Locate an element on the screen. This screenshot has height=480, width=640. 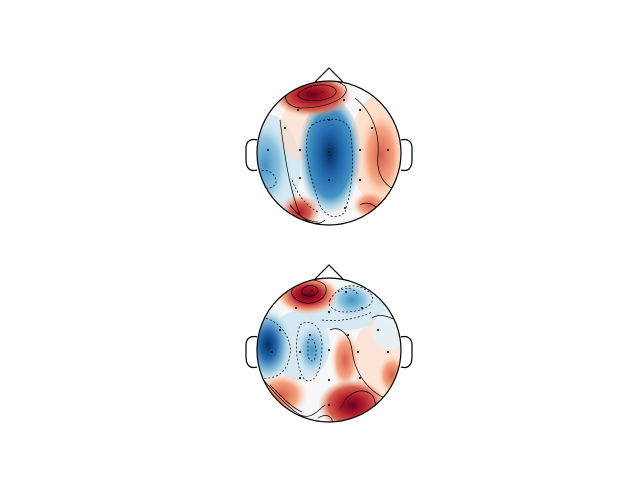
topomap-1-field is located at coordinates (329, 153).